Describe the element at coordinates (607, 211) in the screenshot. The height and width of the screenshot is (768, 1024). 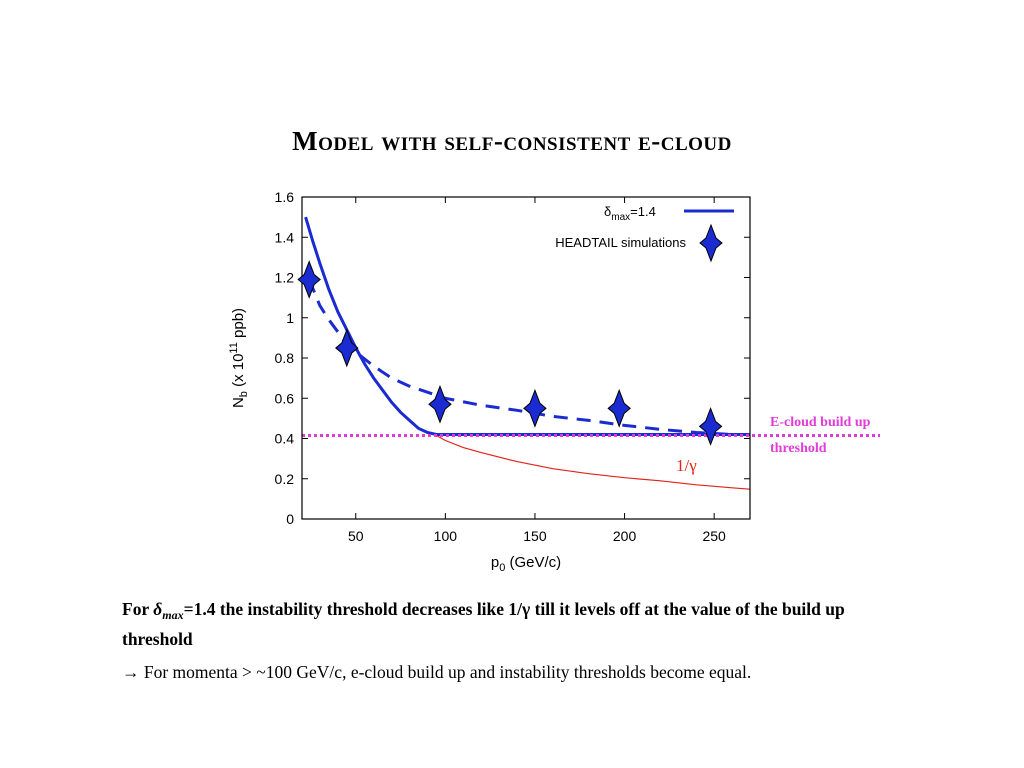
I see `legend-delta-symbol: δ` at that location.